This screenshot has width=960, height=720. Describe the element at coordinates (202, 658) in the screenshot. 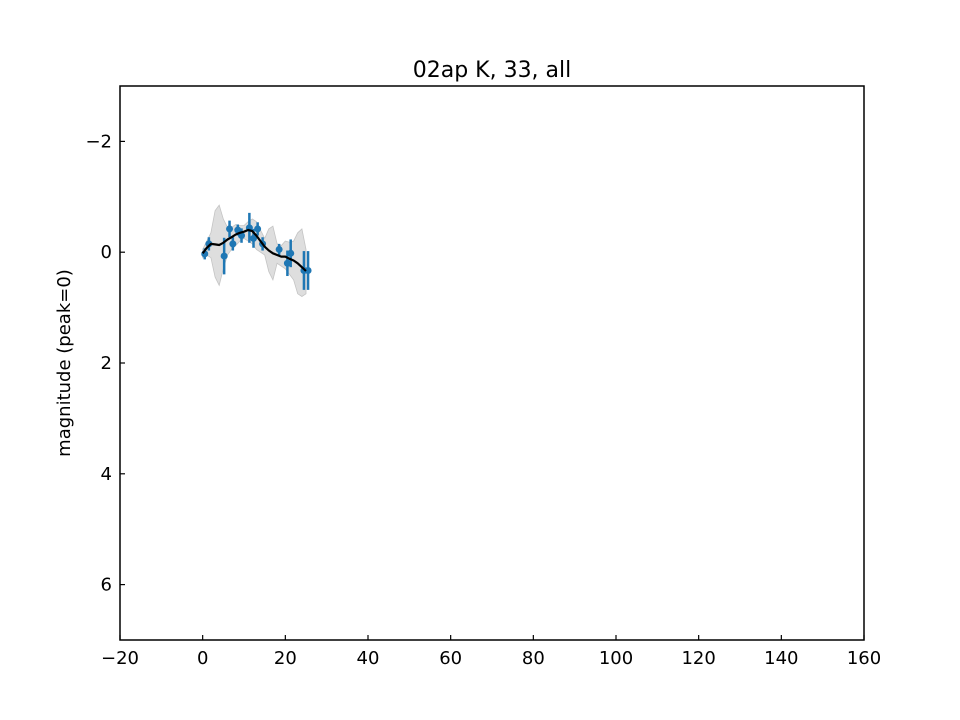

I see `x-tick-label: 0` at that location.